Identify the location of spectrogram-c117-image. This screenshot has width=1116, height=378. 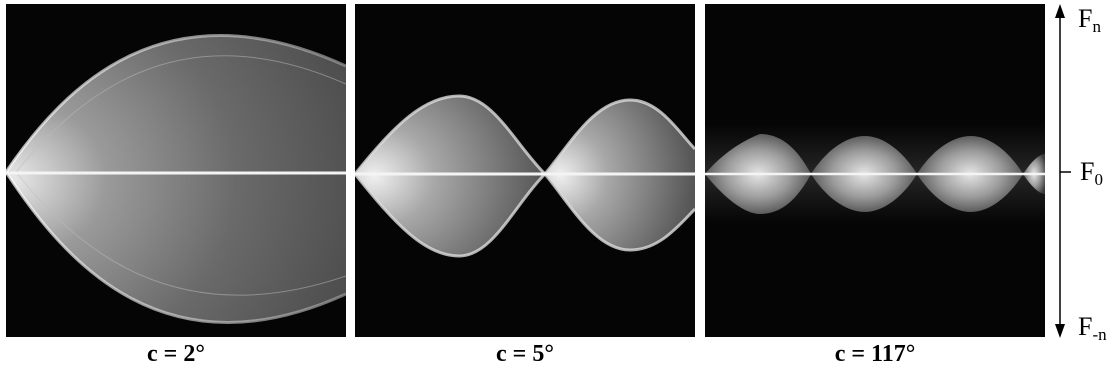
(875, 174).